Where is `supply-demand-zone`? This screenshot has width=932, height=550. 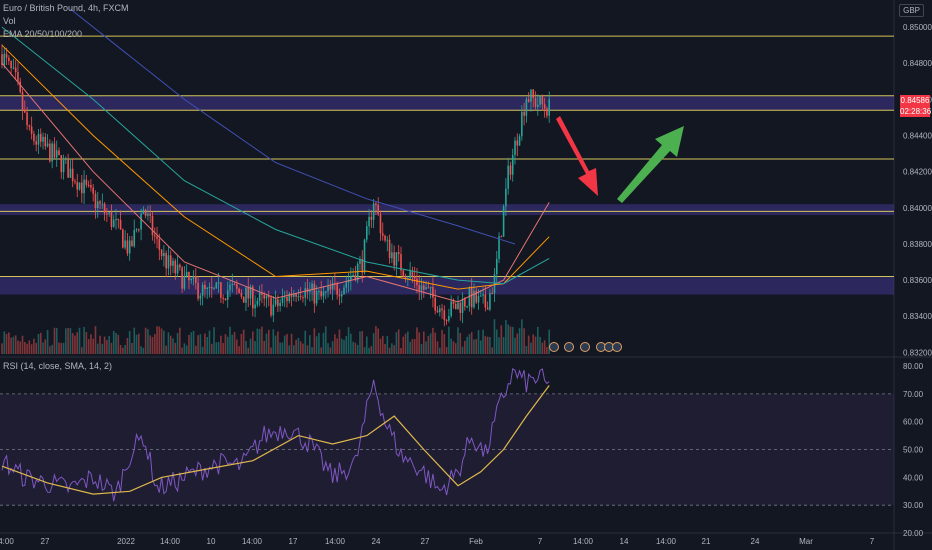 supply-demand-zone is located at coordinates (447, 103).